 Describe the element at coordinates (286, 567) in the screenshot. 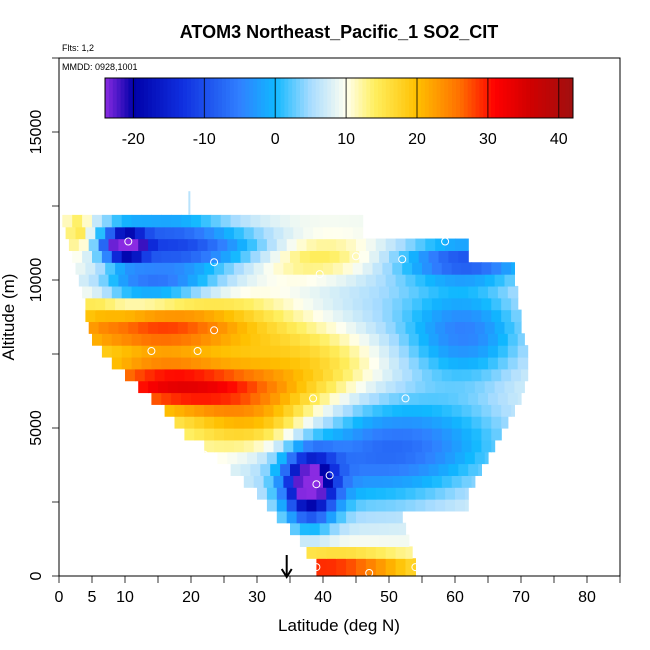

I see `latitude-arrow` at that location.